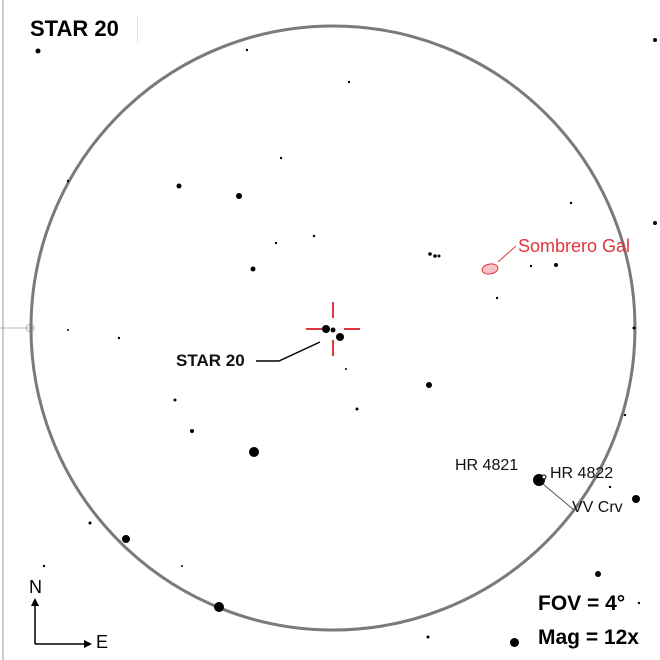 The height and width of the screenshot is (660, 660). Describe the element at coordinates (574, 246) in the screenshot. I see `sombrero-label: Sombrero Gal` at that location.